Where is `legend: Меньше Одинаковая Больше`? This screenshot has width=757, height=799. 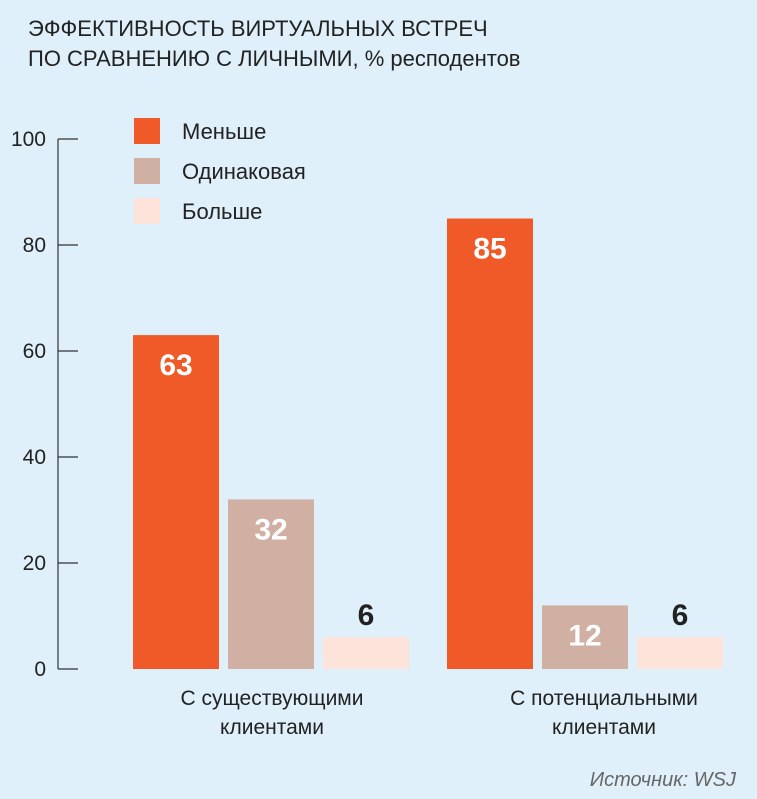
legend: Меньше Одинаковая Больше is located at coordinates (220, 171).